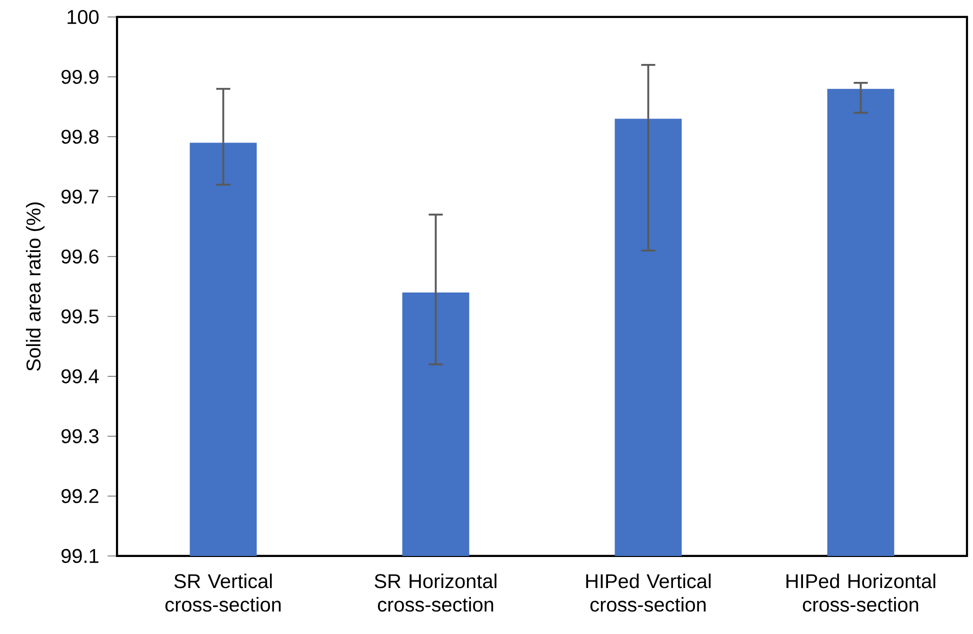 This screenshot has width=973, height=634. I want to click on y-tick-label: 99.8, so click(80, 137).